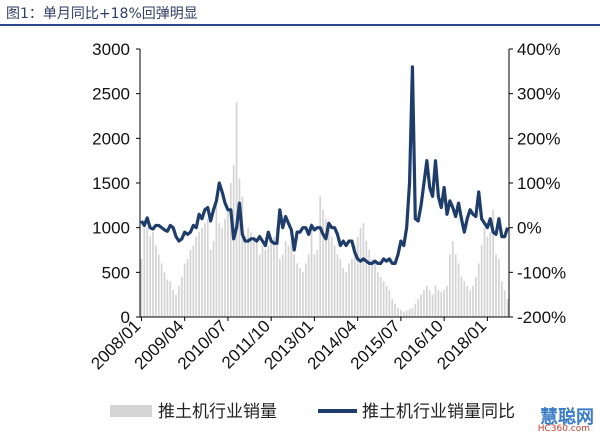  Describe the element at coordinates (312, 412) in the screenshot. I see `chart-legend: 推土机行业销量 推土机行业销量同比` at that location.